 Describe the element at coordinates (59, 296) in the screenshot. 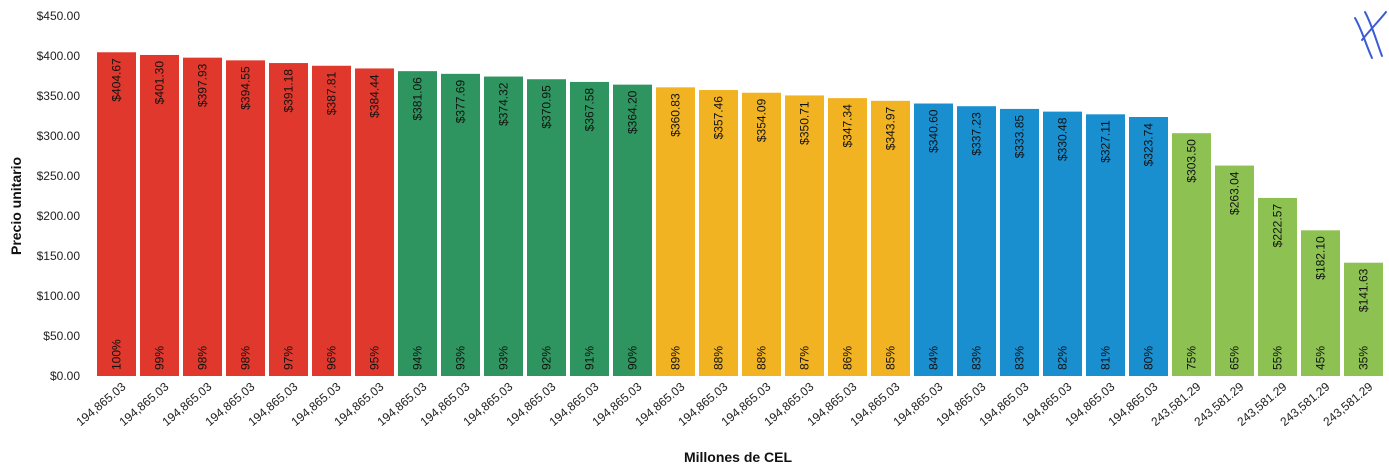

I see `y-tick-label: $100.00` at that location.